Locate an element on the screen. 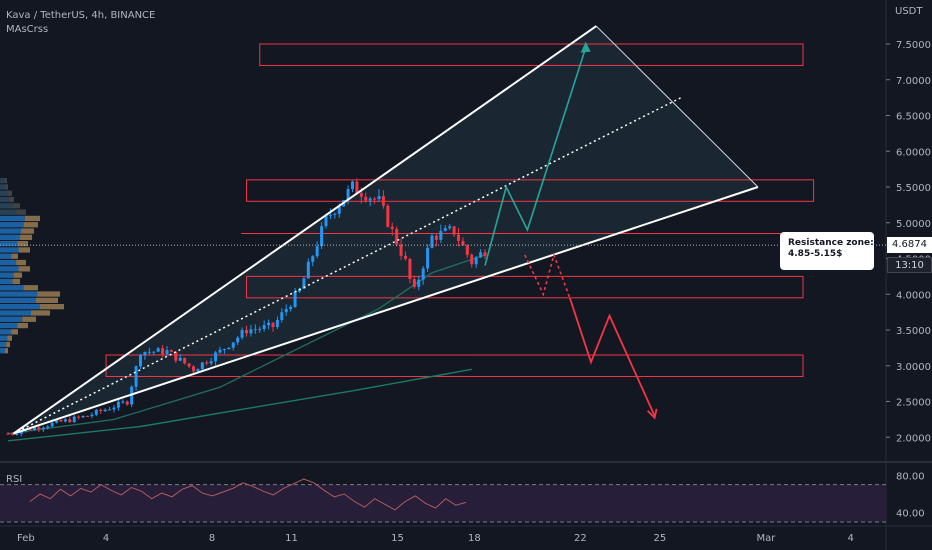 This screenshot has width=932, height=550. price-axis-label: 6.5000 is located at coordinates (913, 117).